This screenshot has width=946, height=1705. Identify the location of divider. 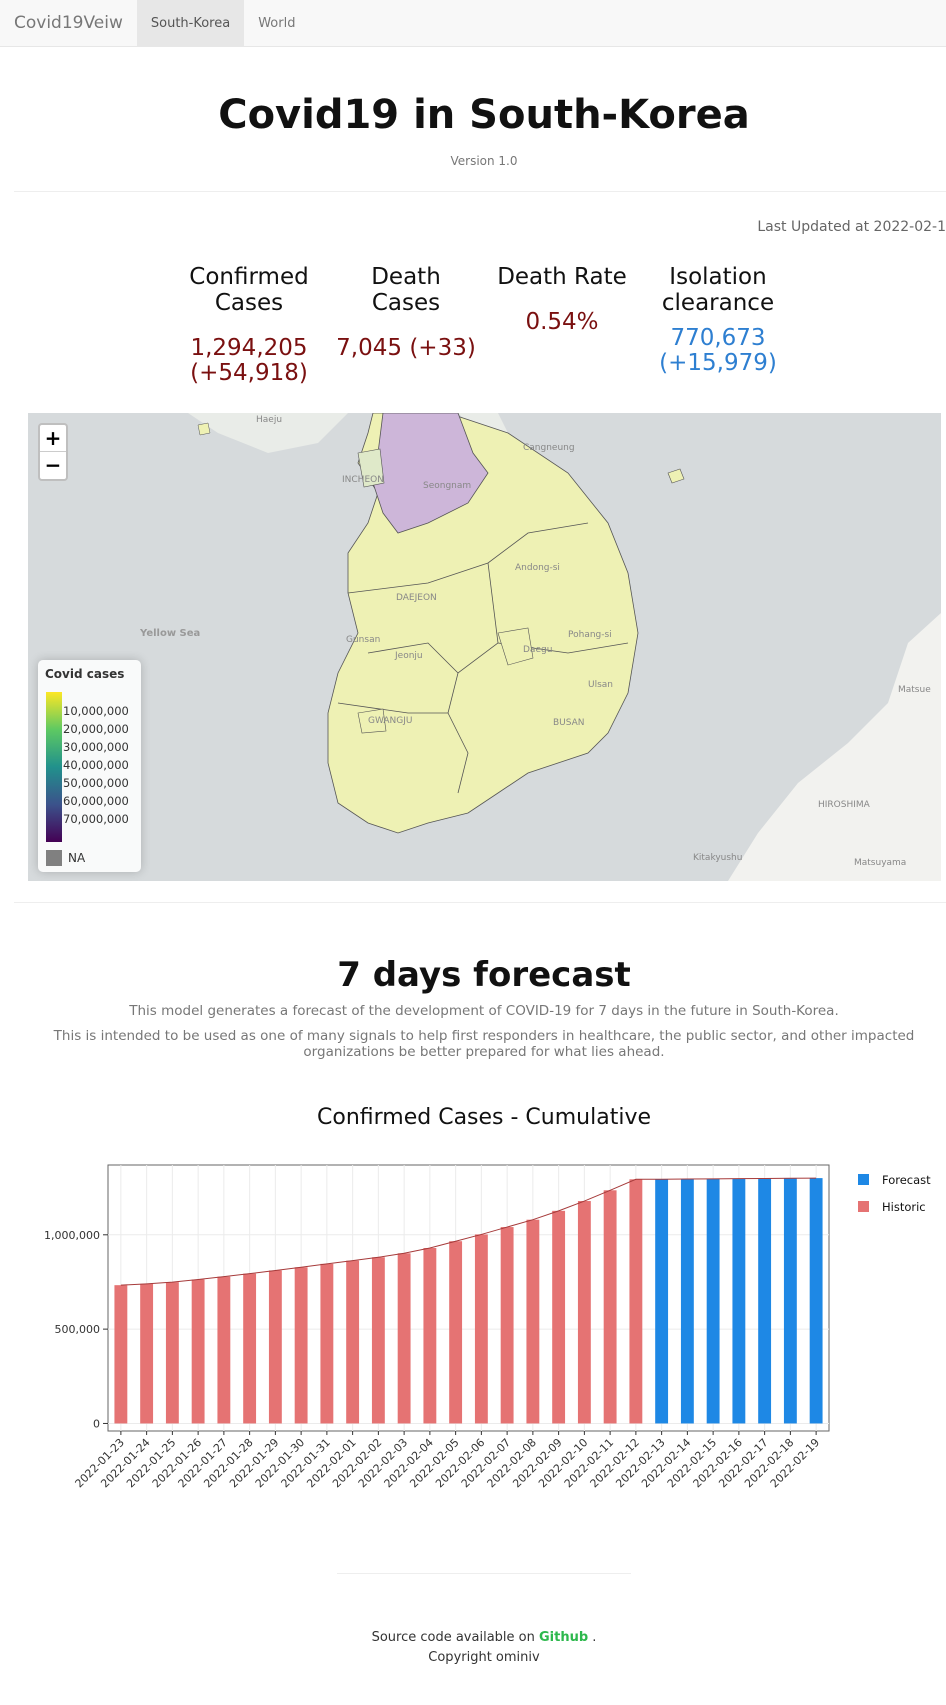
(480, 191).